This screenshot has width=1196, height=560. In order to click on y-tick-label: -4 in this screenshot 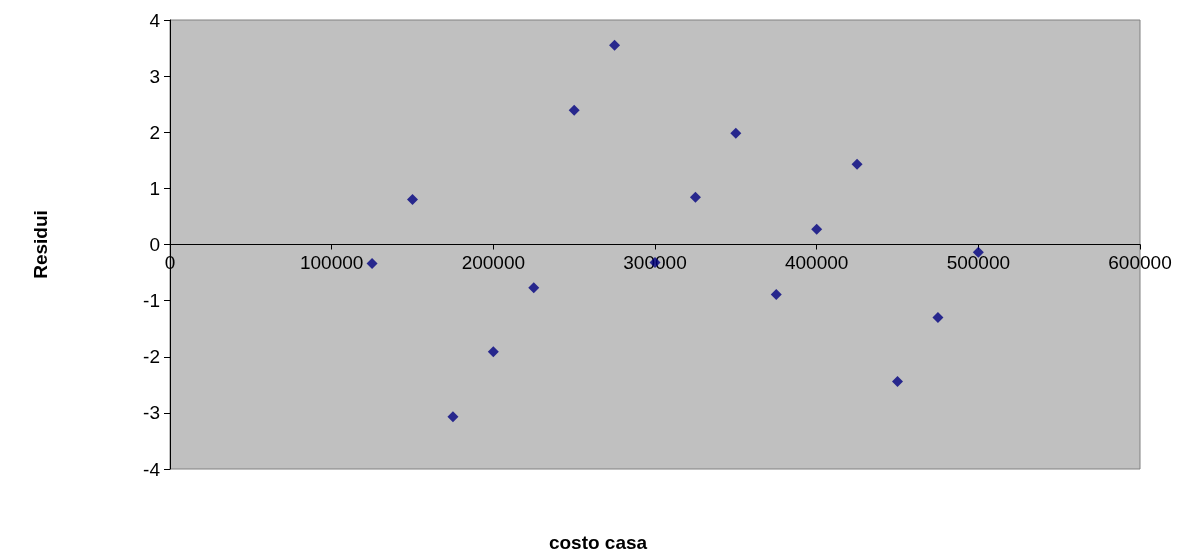, I will do `click(152, 469)`.